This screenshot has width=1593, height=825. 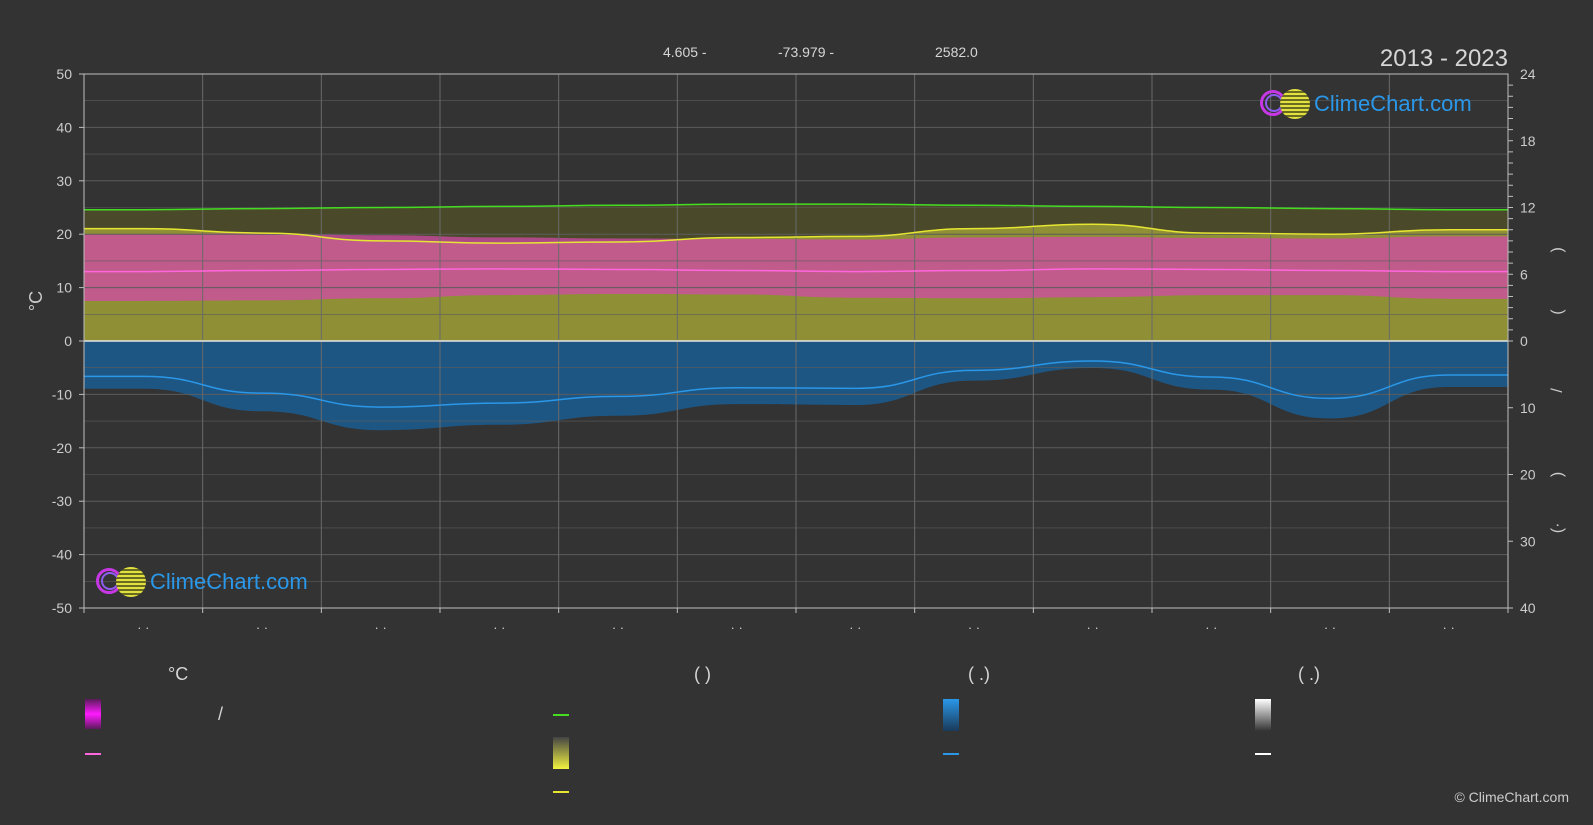 I want to click on daylight-swatch, so click(x=561, y=715).